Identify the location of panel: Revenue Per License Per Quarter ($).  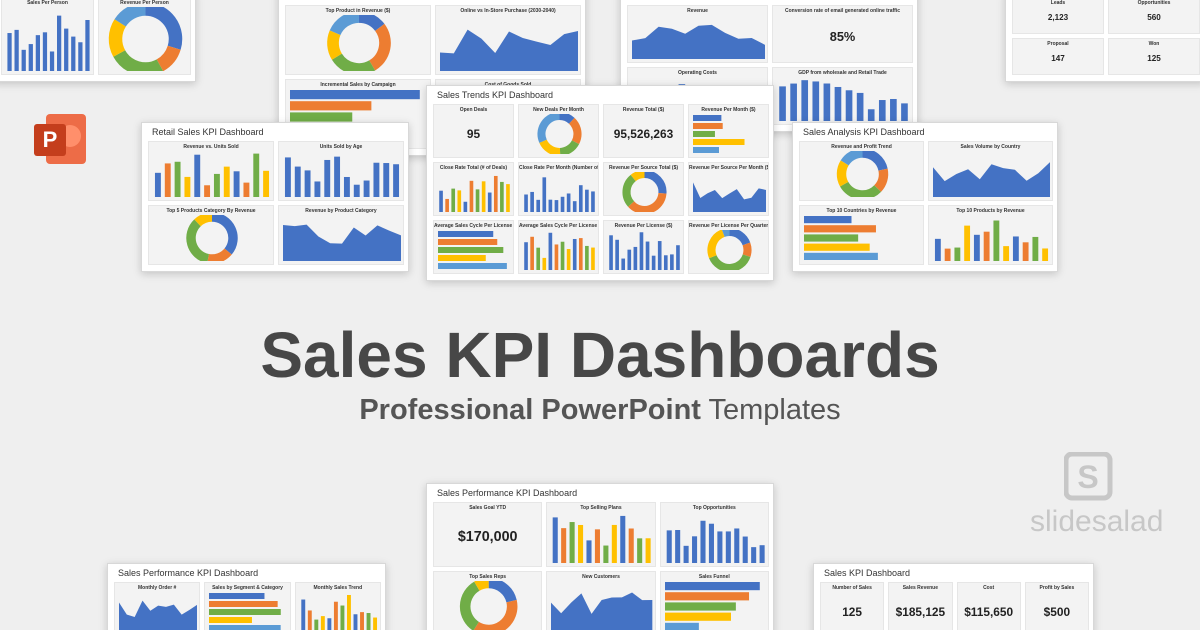
(728, 247).